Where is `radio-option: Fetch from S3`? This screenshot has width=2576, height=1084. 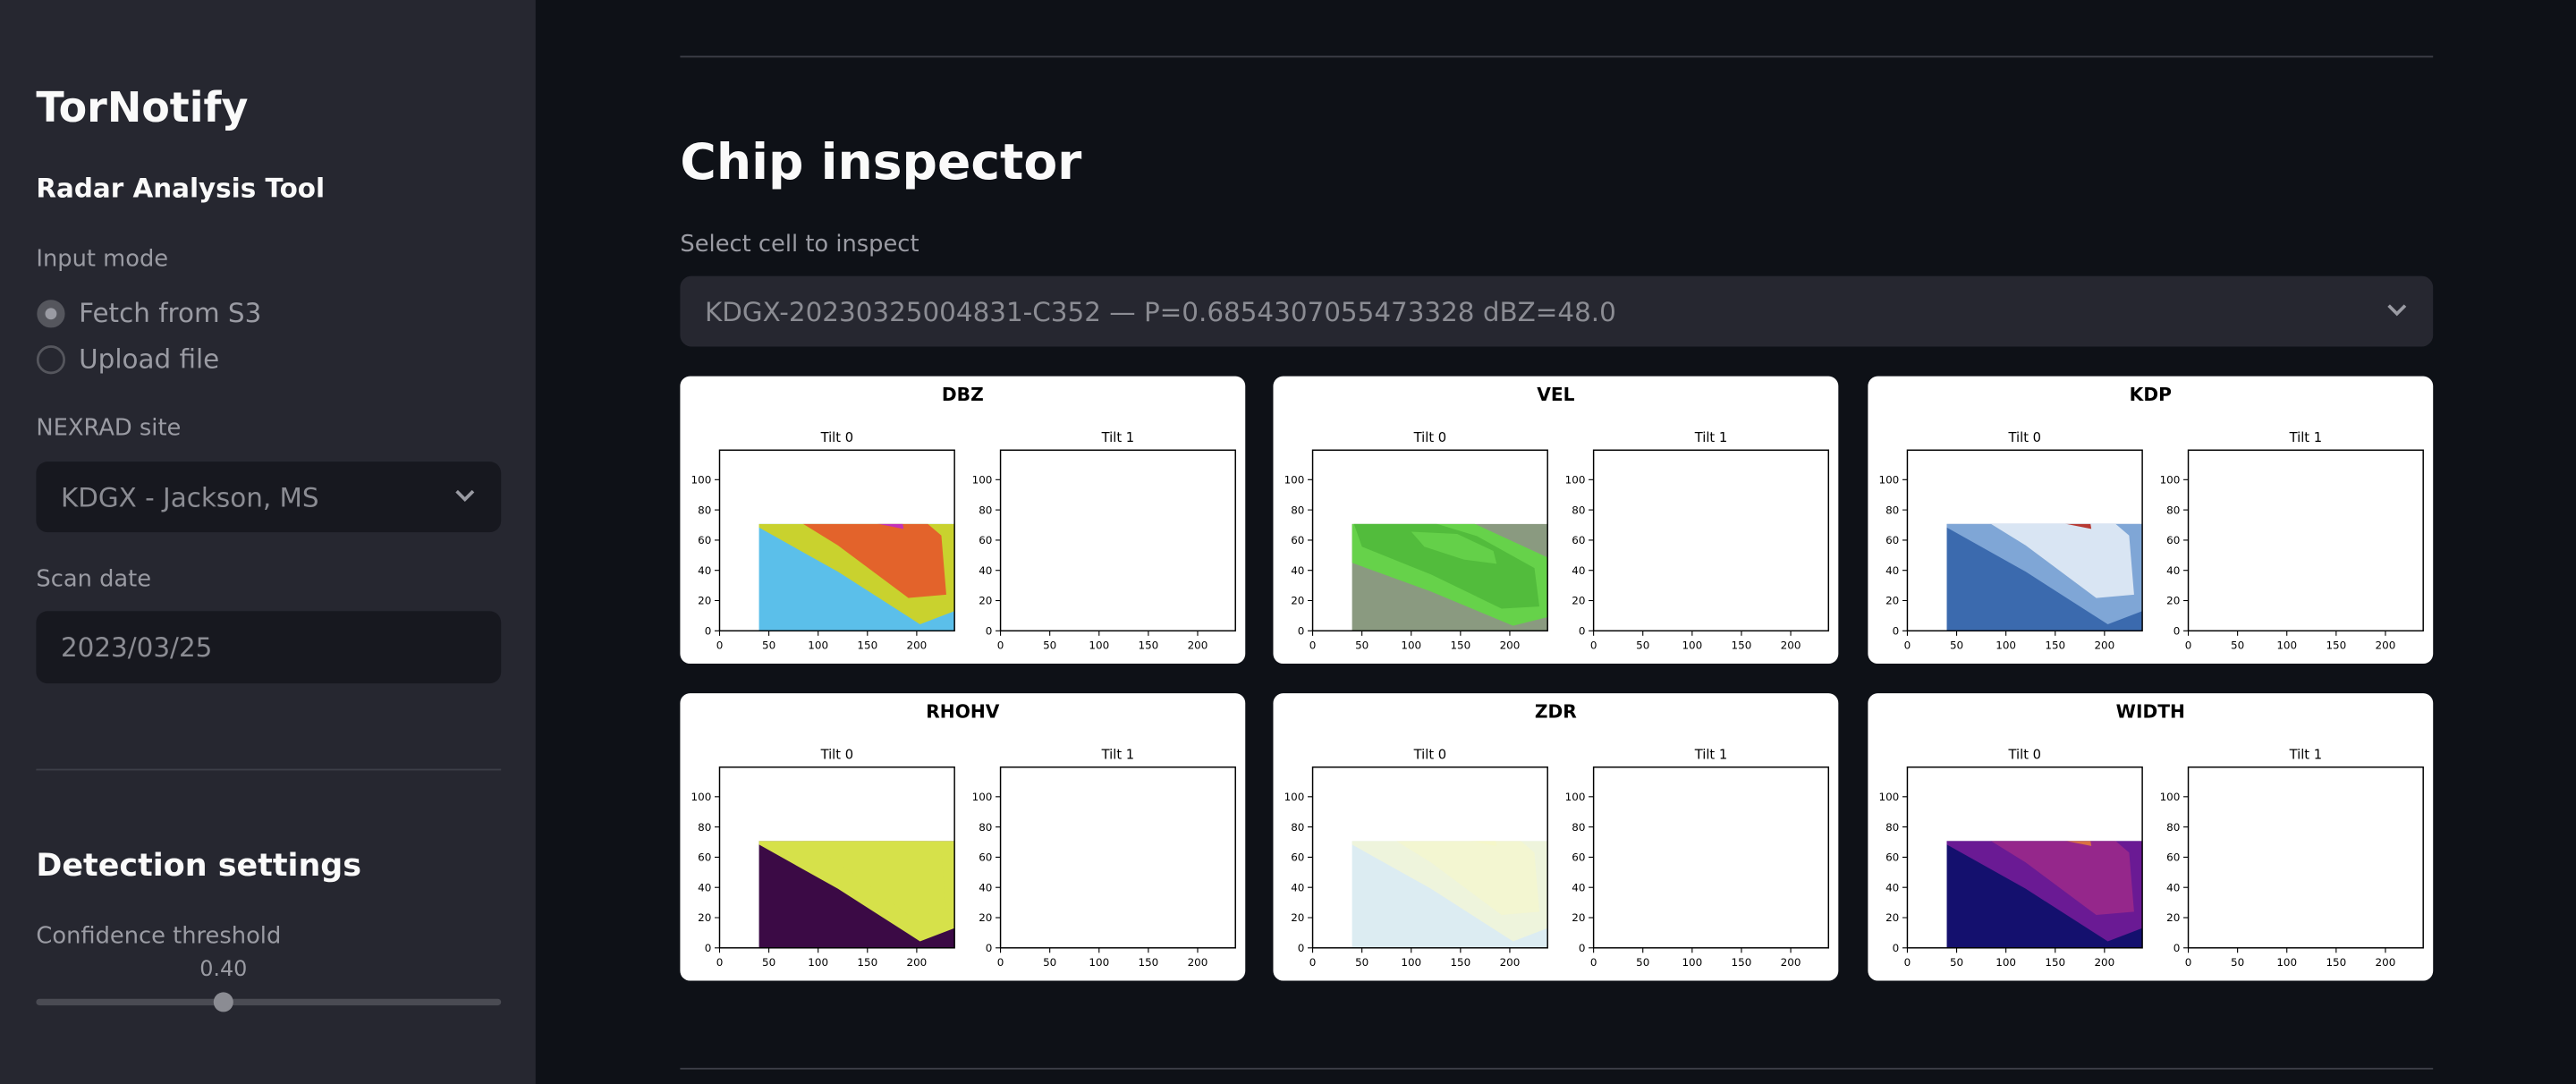
radio-option: Fetch from S3 is located at coordinates (170, 313).